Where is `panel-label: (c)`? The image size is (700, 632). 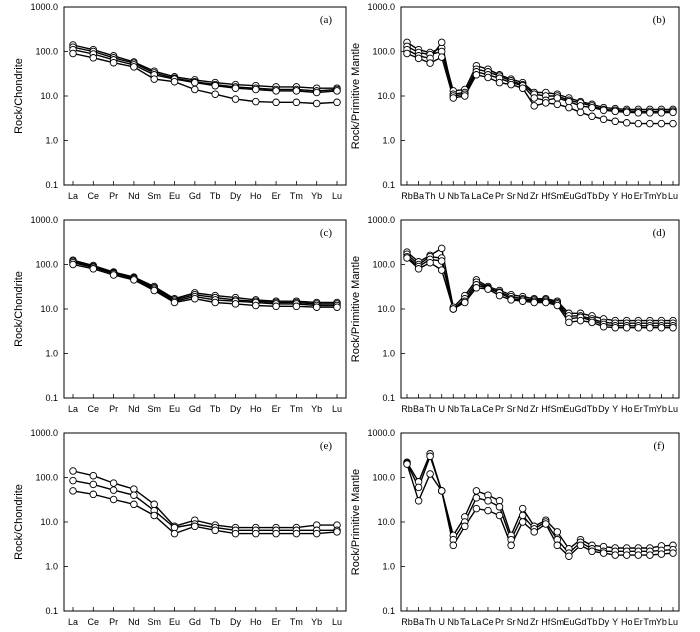 panel-label: (c) is located at coordinates (326, 233).